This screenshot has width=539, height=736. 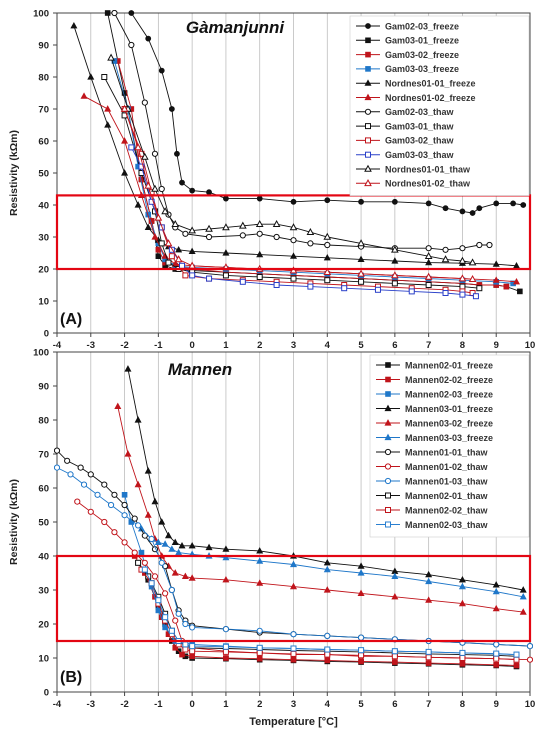 I want to click on legend-entry: Mannen01-03_thaw, so click(x=447, y=481).